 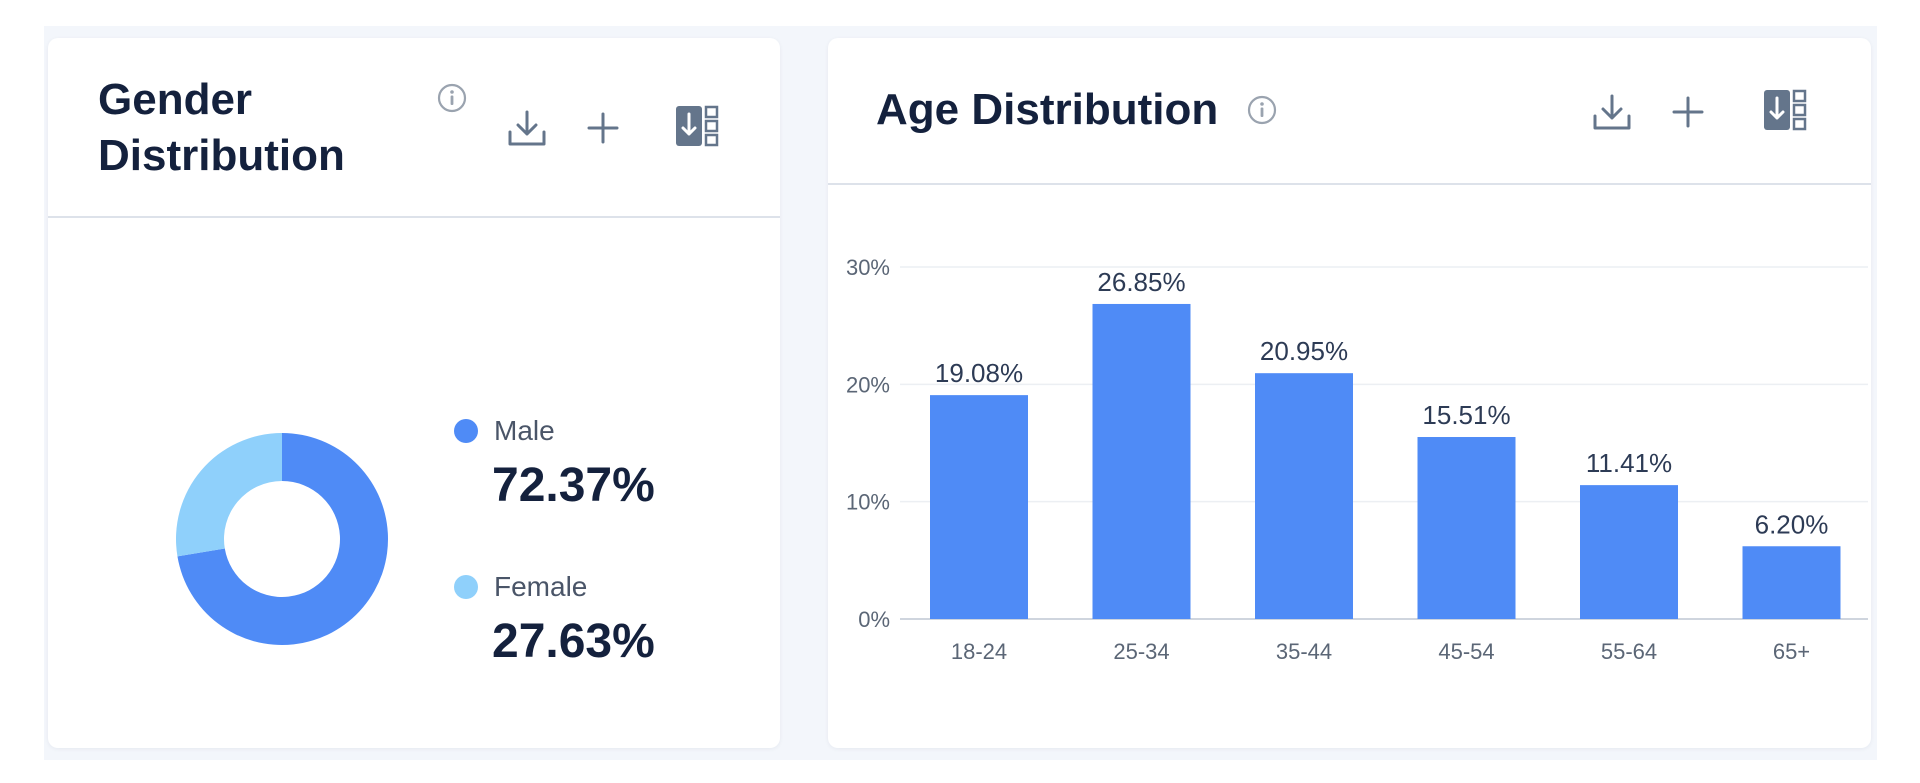 I want to click on x-tick-label: 18-24, so click(x=979, y=651).